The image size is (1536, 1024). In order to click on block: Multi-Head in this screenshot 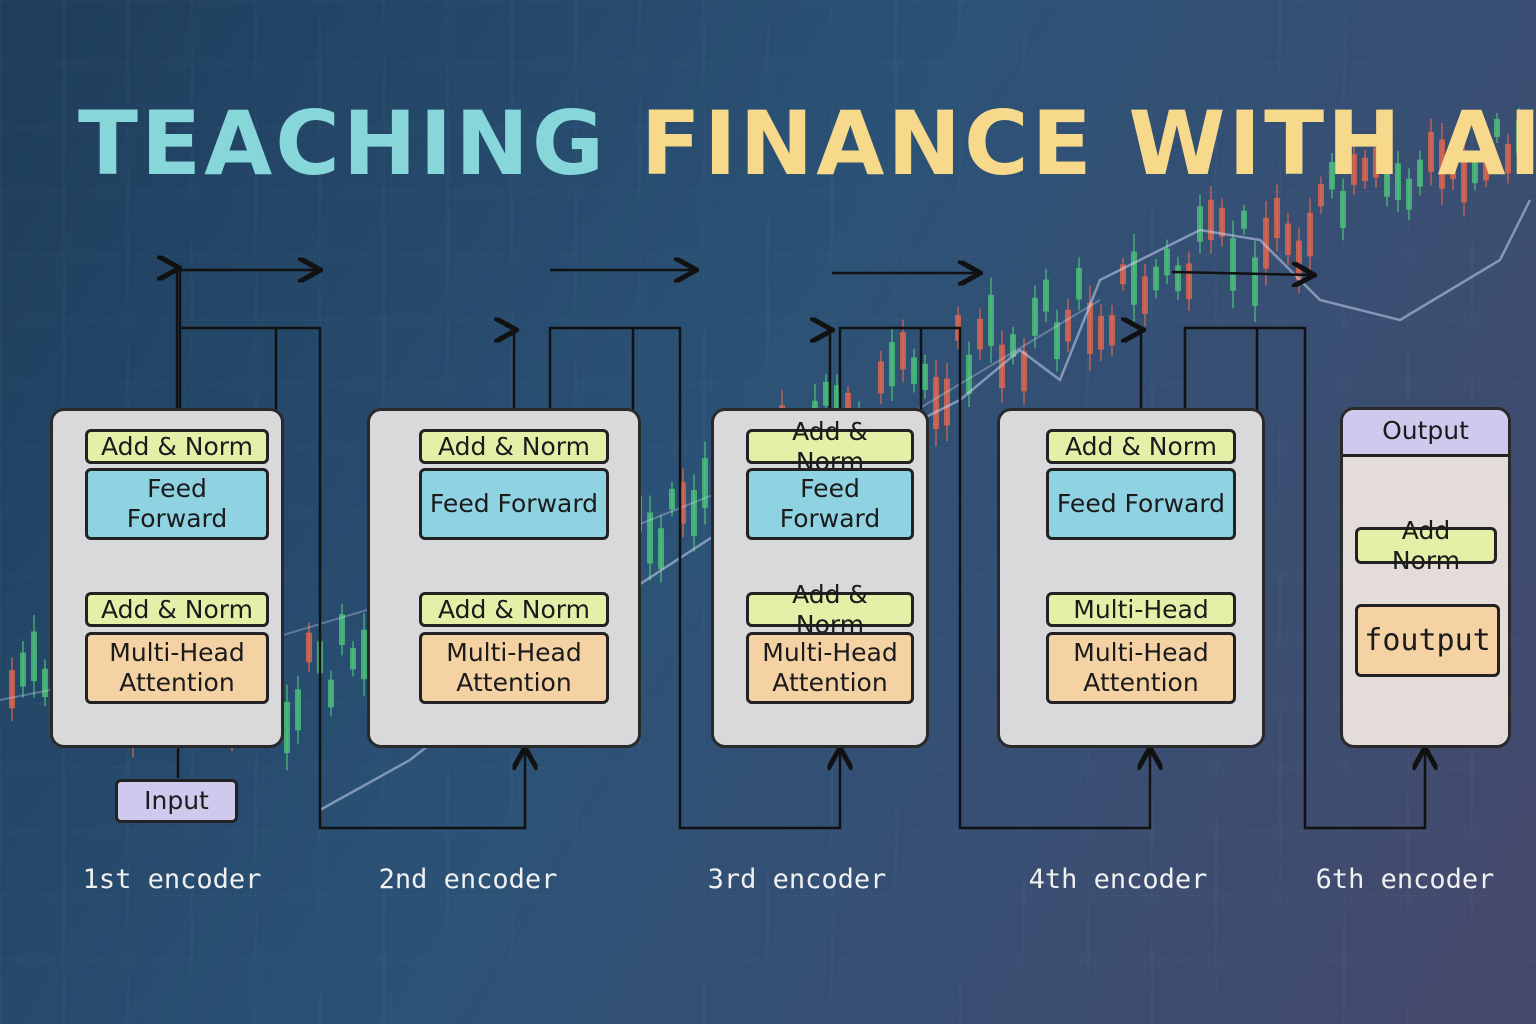, I will do `click(1141, 609)`.